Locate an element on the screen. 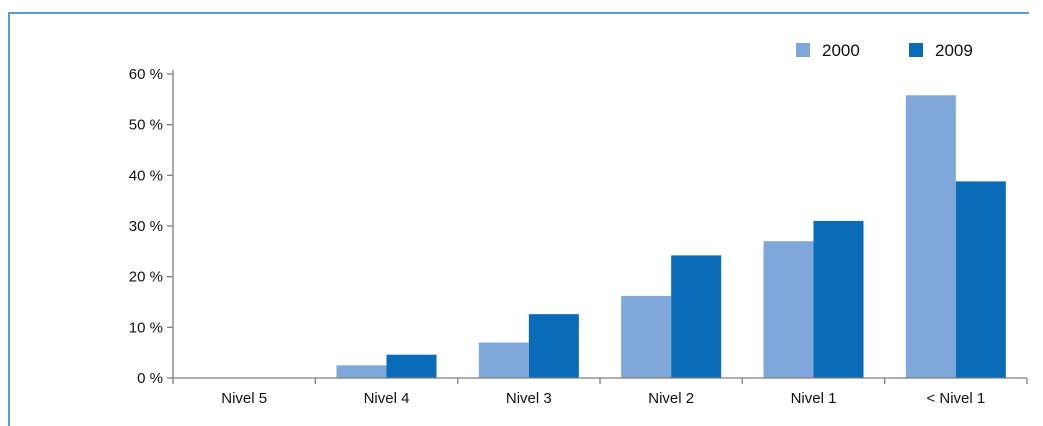 This screenshot has height=426, width=1043. legend-label-2009: 2009 is located at coordinates (954, 50).